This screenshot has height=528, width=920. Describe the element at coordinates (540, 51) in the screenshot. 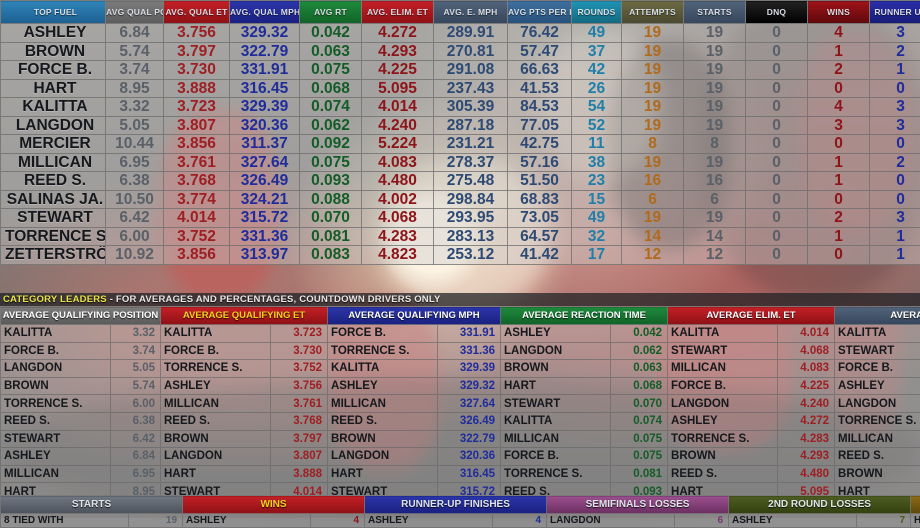

I see `cell-pts_race: 57.47` at that location.